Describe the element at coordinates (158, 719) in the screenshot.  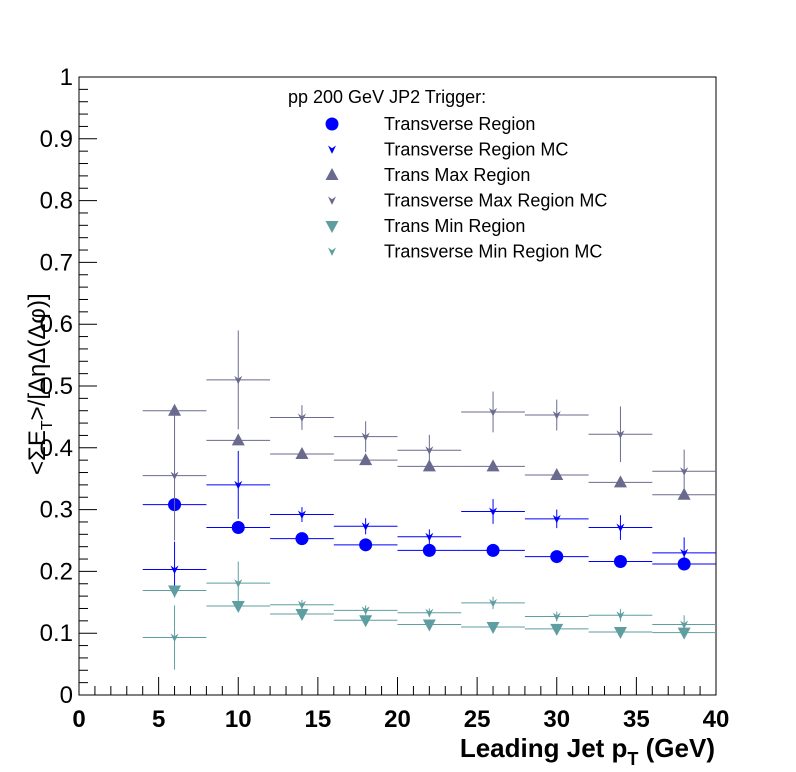
I see `x-tick-label: 5` at that location.